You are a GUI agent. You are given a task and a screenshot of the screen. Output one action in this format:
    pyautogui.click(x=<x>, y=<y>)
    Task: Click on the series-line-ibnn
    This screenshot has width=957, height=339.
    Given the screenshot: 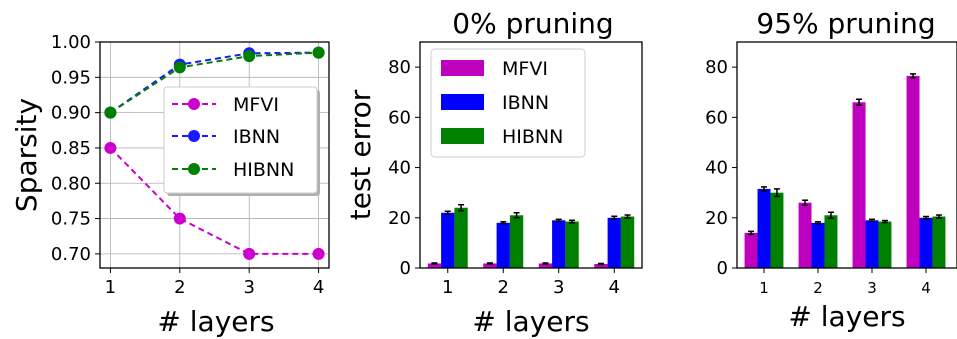 What is the action you would take?
    pyautogui.click(x=214, y=82)
    